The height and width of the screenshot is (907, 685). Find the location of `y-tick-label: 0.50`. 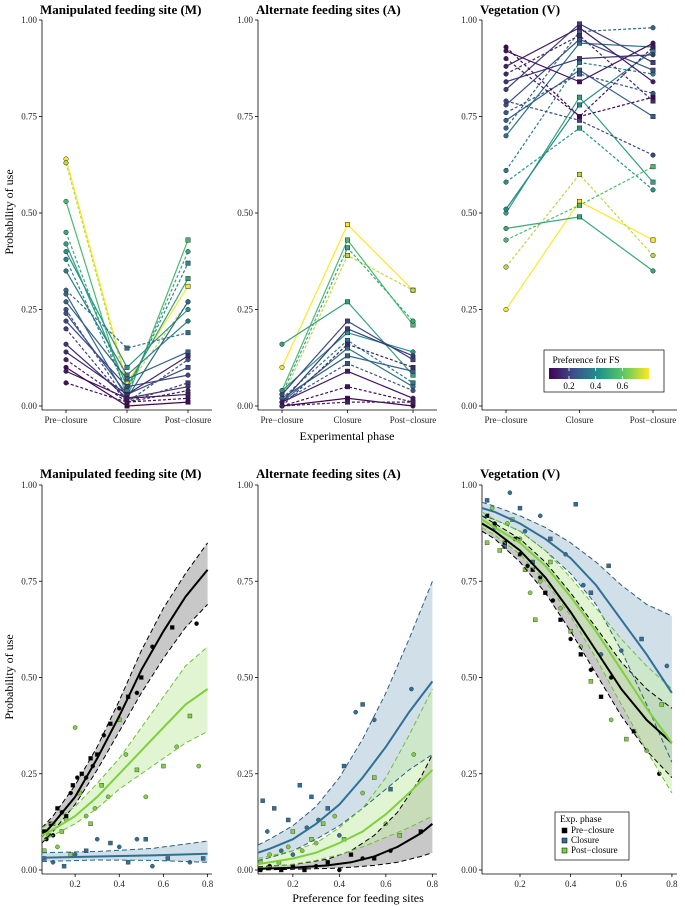

y-tick-label: 0.50 is located at coordinates (469, 213).